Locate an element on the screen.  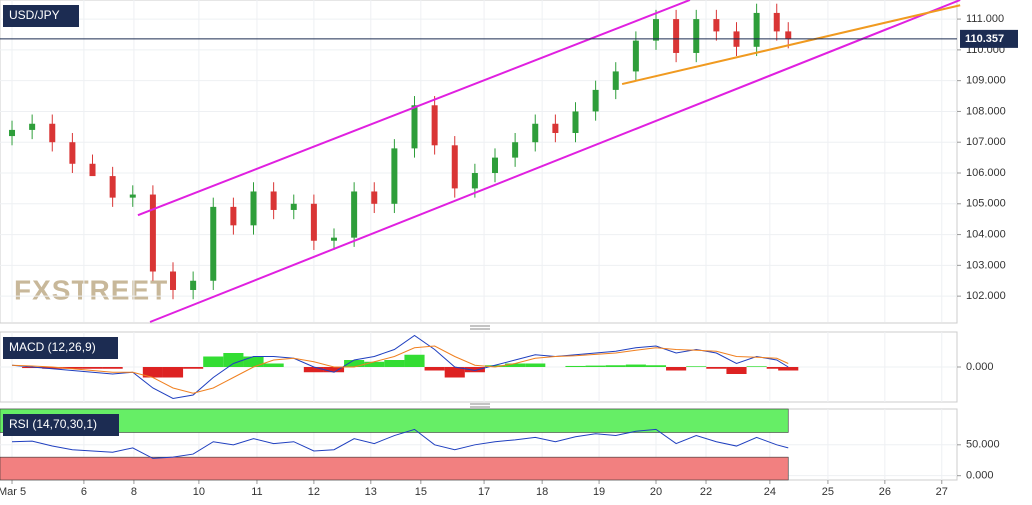
x-tick-label: 6 is located at coordinates (84, 492).